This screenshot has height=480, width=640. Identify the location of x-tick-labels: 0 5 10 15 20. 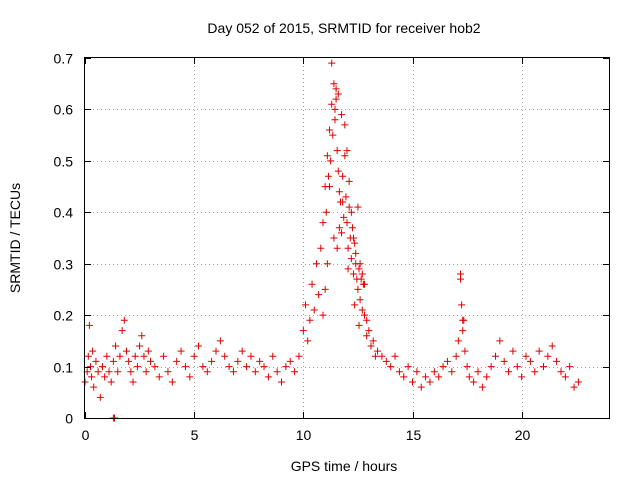
(306, 435).